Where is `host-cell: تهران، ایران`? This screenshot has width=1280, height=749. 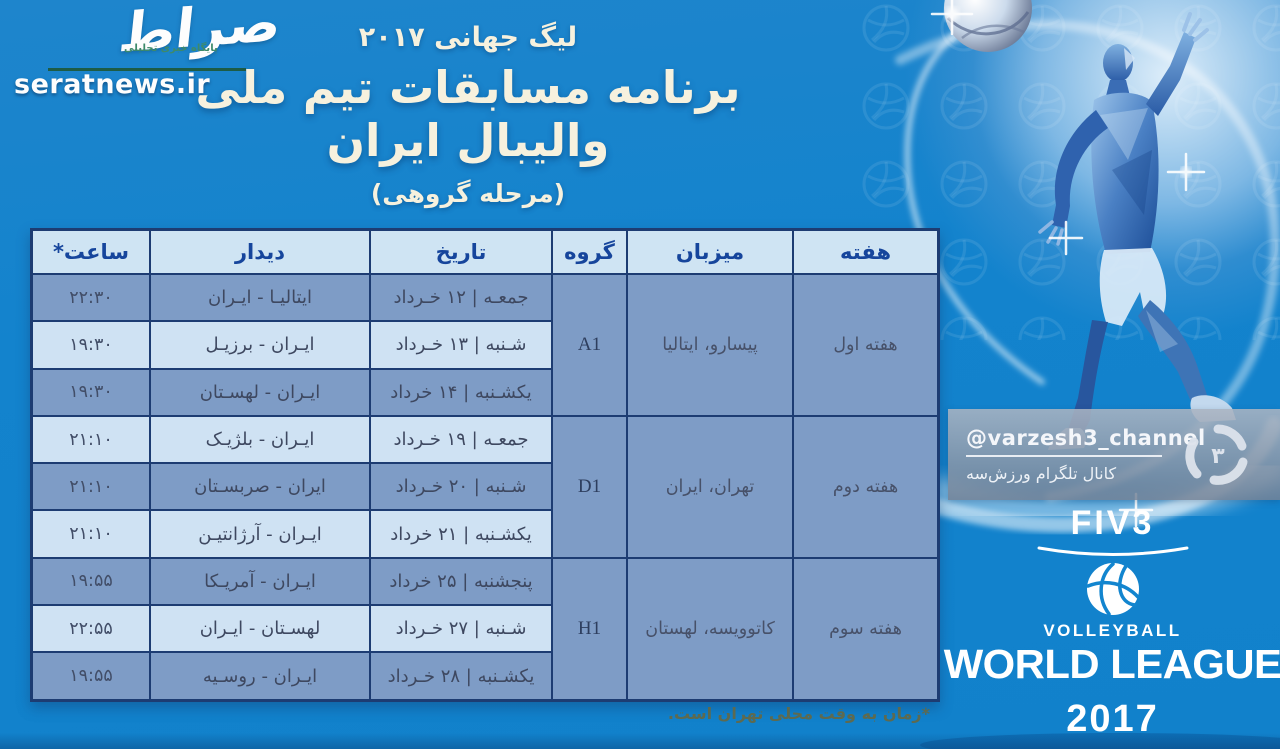
host-cell: تهران، ایران is located at coordinates (710, 486).